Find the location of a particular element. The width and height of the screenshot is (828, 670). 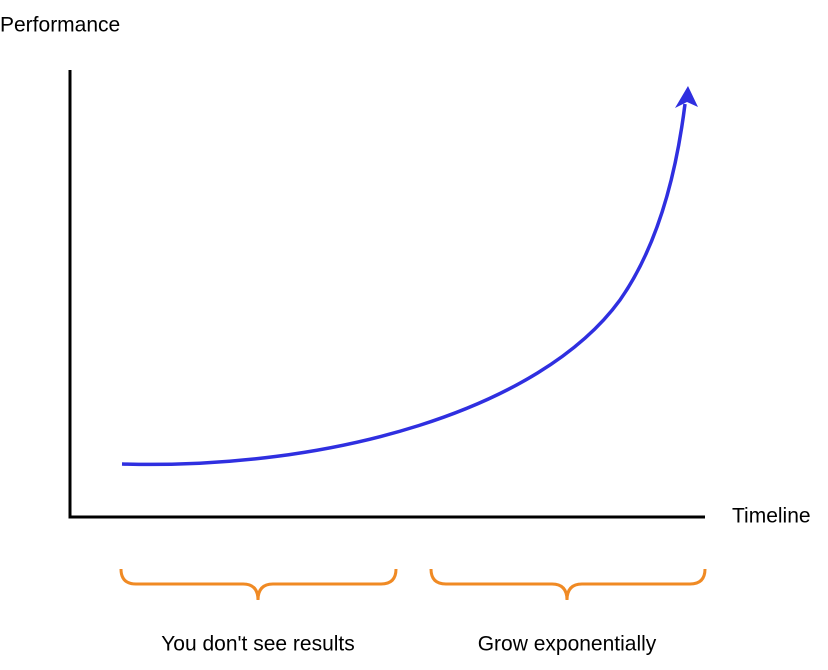

phase-label: Grow exponentially is located at coordinates (567, 644).